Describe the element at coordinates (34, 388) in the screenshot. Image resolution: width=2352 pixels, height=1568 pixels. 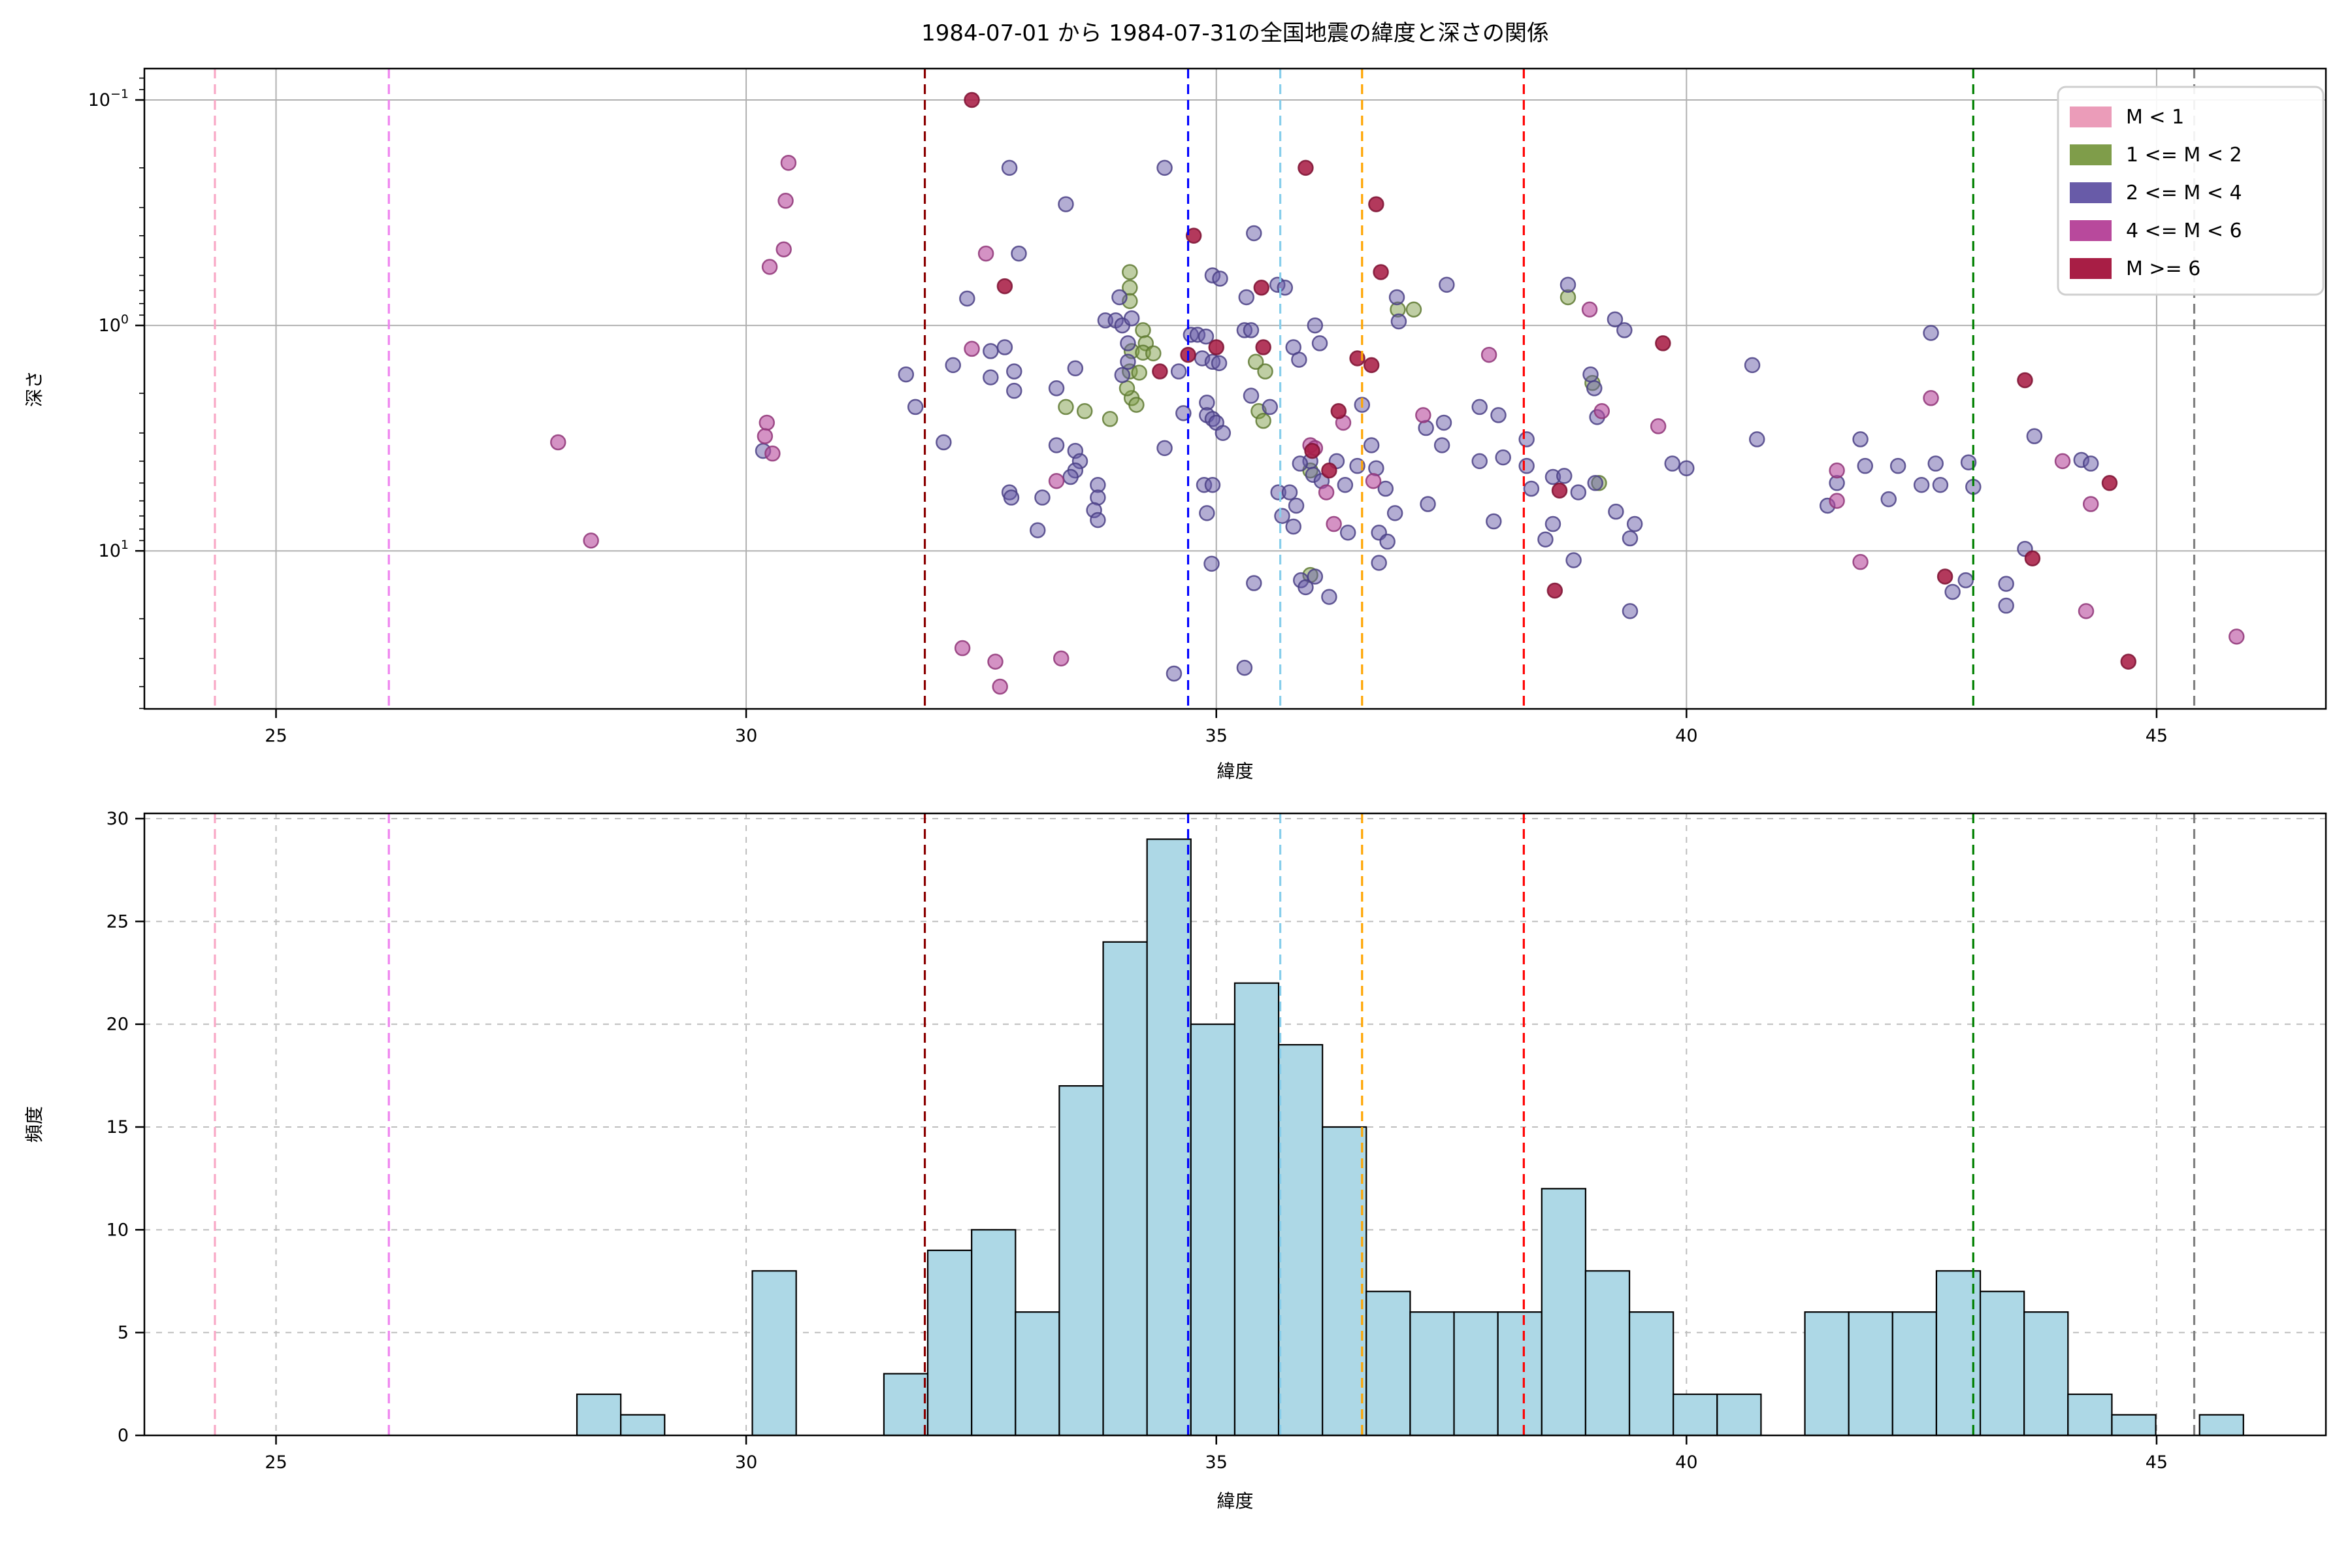
I see `scatter-ylabel: 深さ` at that location.